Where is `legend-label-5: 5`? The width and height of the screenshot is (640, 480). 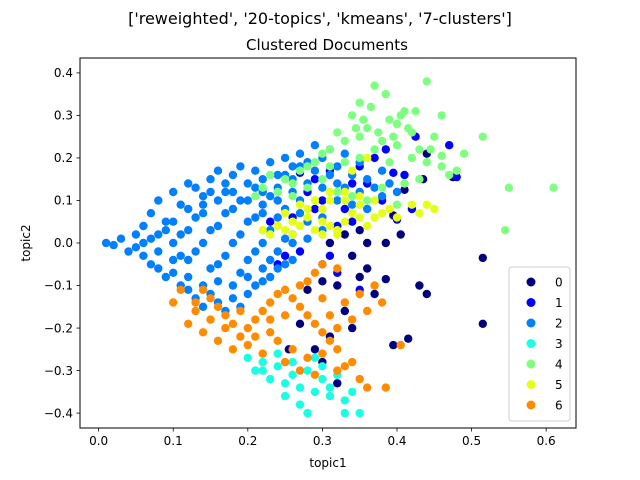 legend-label-5: 5 is located at coordinates (559, 385).